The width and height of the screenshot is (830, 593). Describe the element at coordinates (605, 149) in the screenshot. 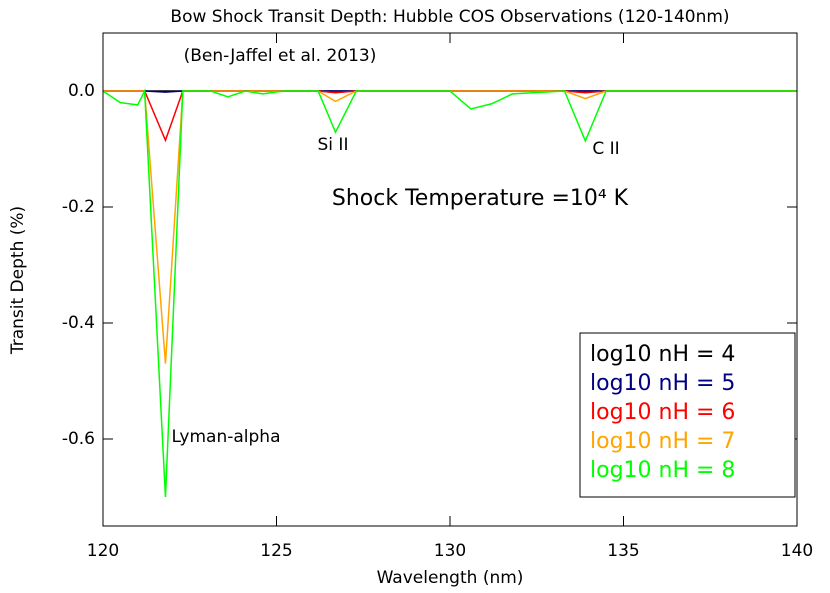

I see `annotation: C II` at that location.